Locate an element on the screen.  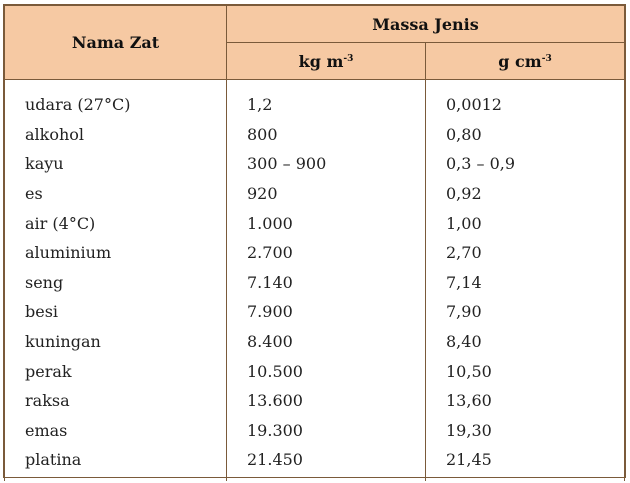
header-unit-kg: kg m-3 is located at coordinates (326, 61).